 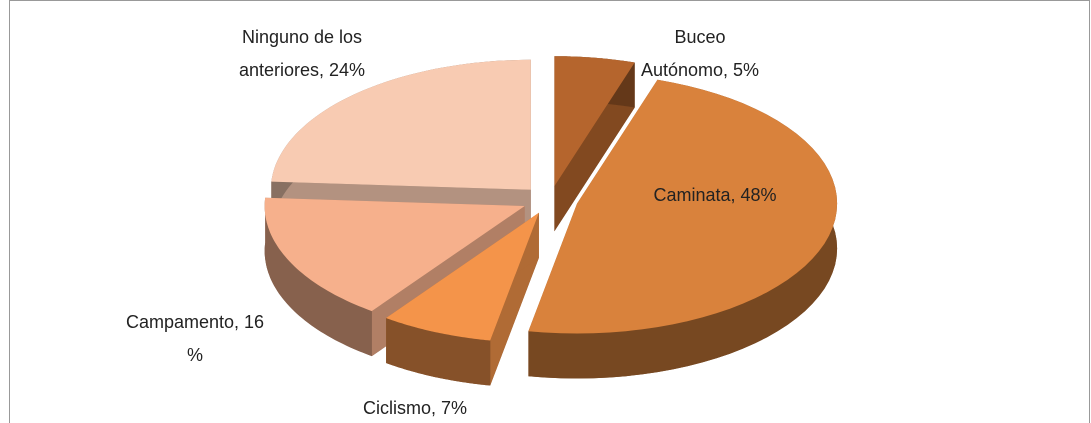 I want to click on data-label: Autónomo, 5%, so click(x=700, y=70).